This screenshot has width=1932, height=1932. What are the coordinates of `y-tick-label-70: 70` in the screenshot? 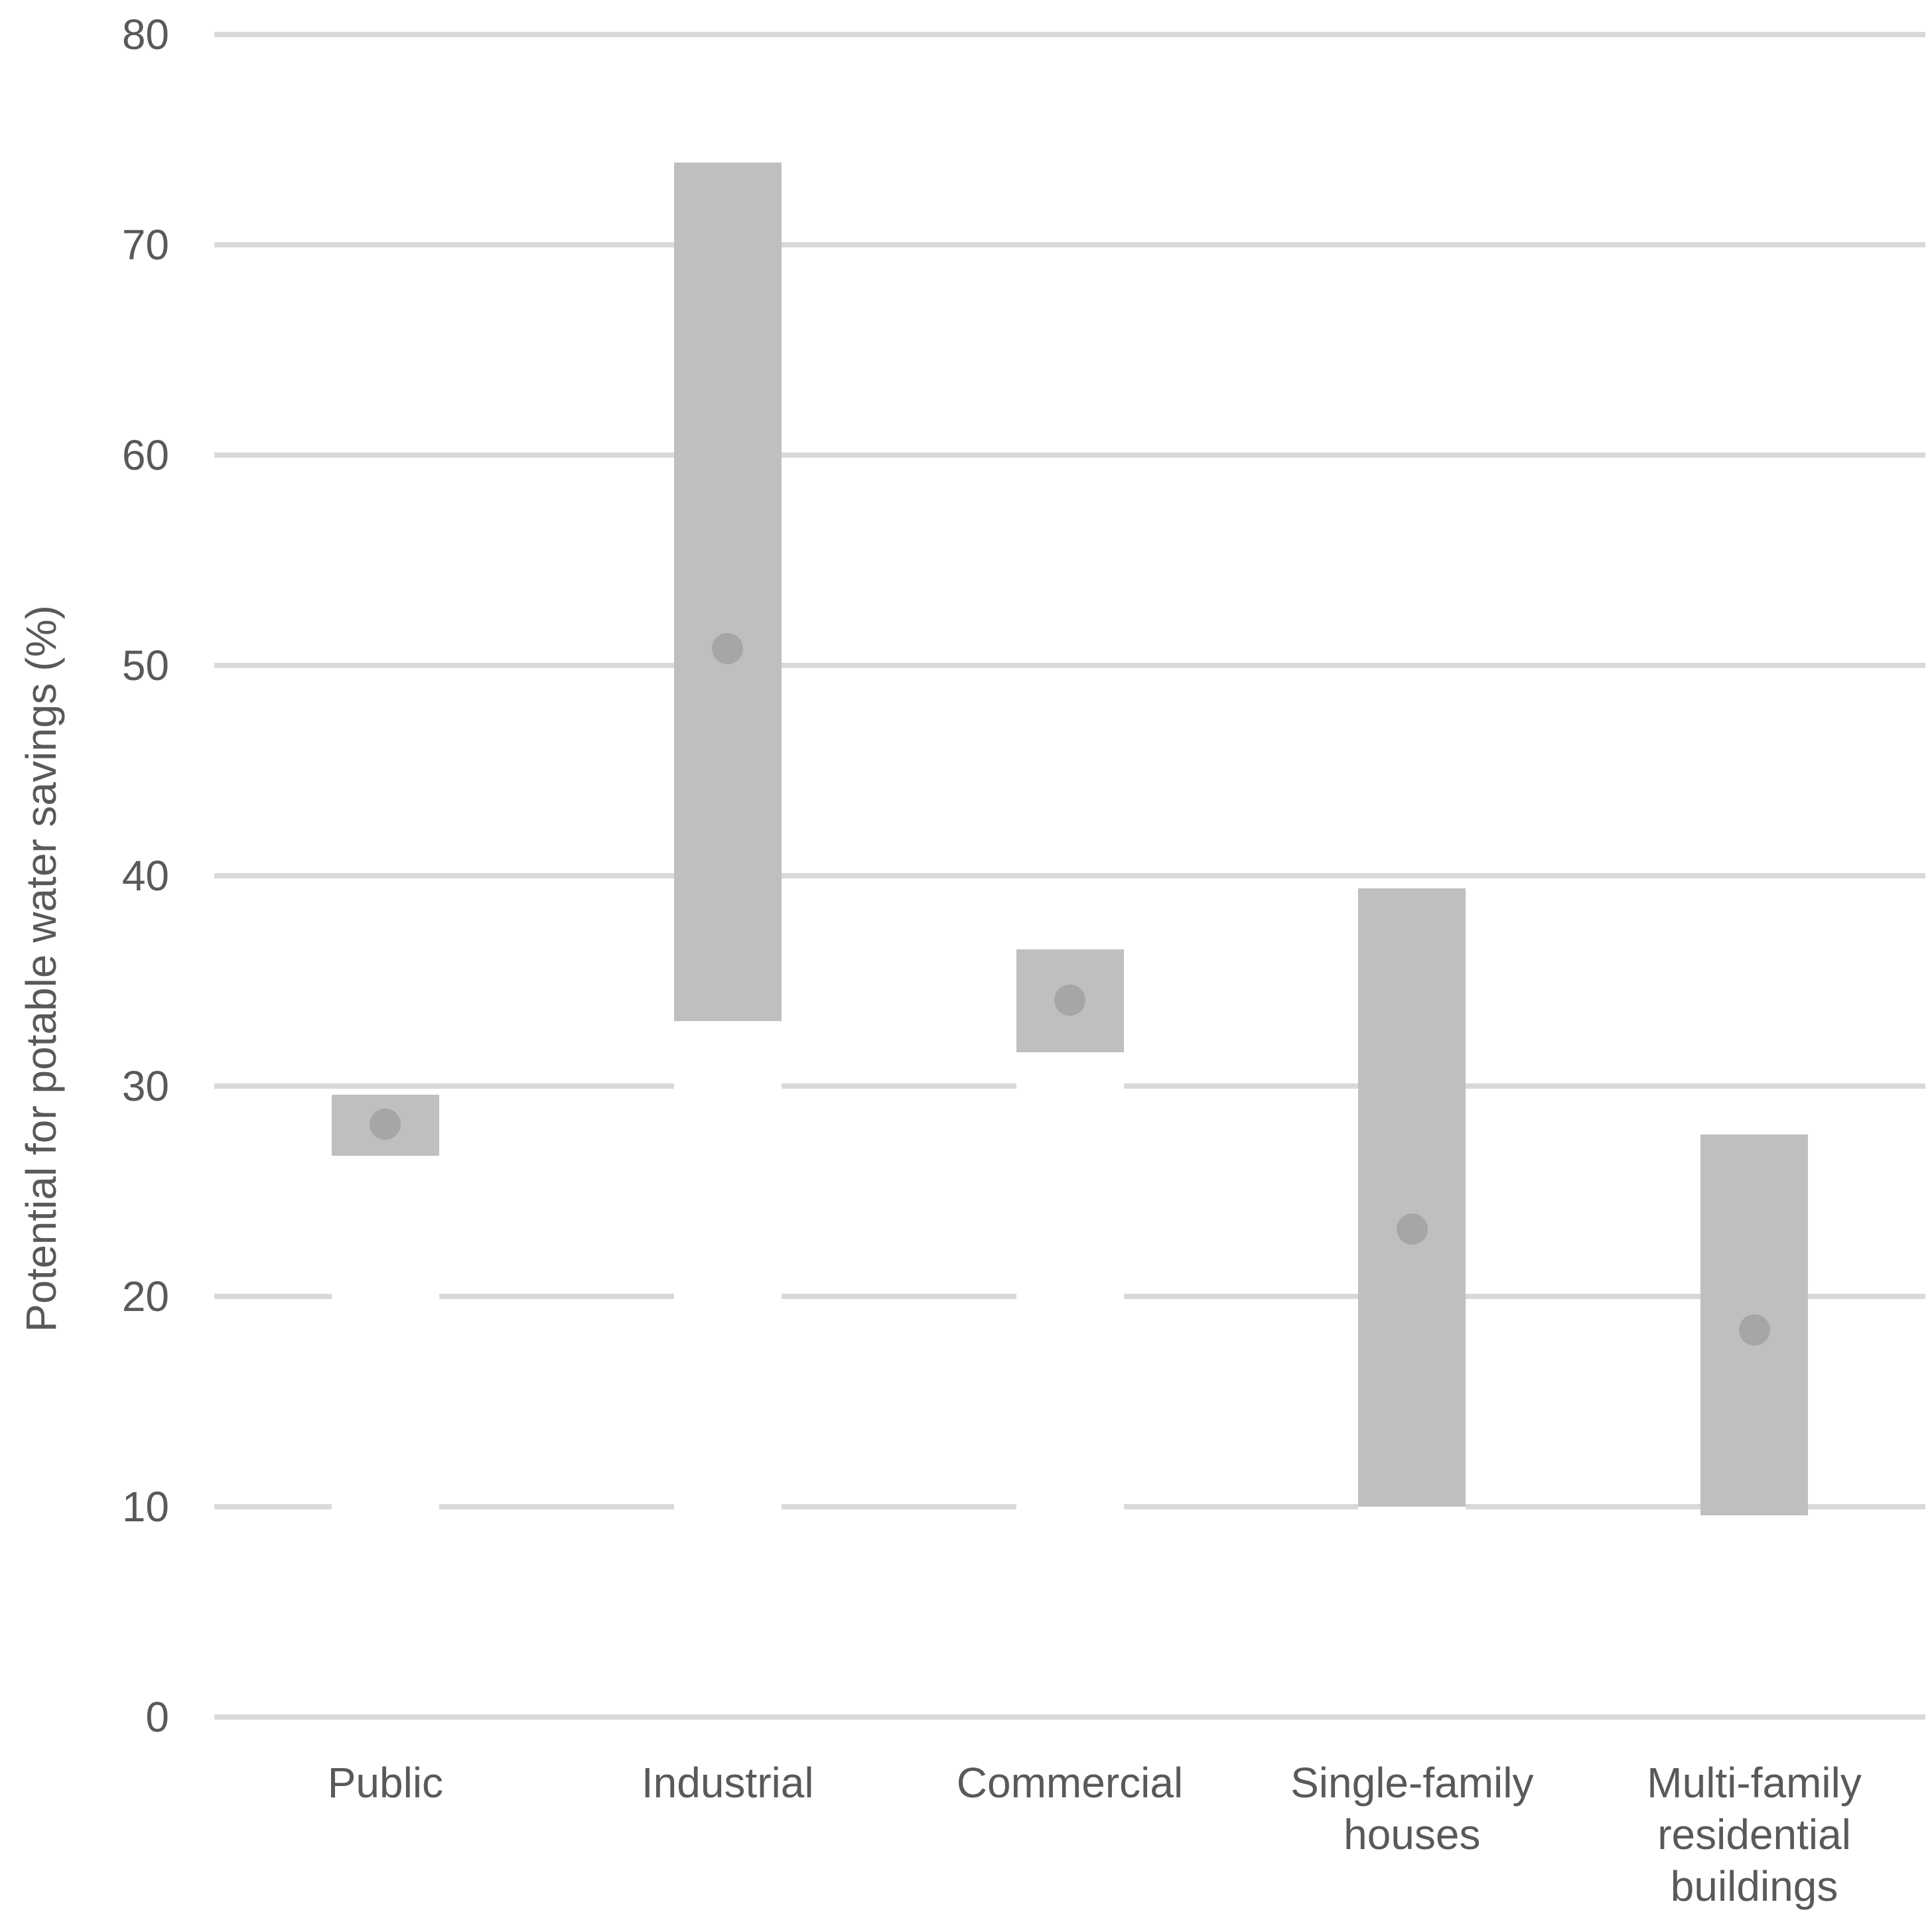 It's located at (145, 245).